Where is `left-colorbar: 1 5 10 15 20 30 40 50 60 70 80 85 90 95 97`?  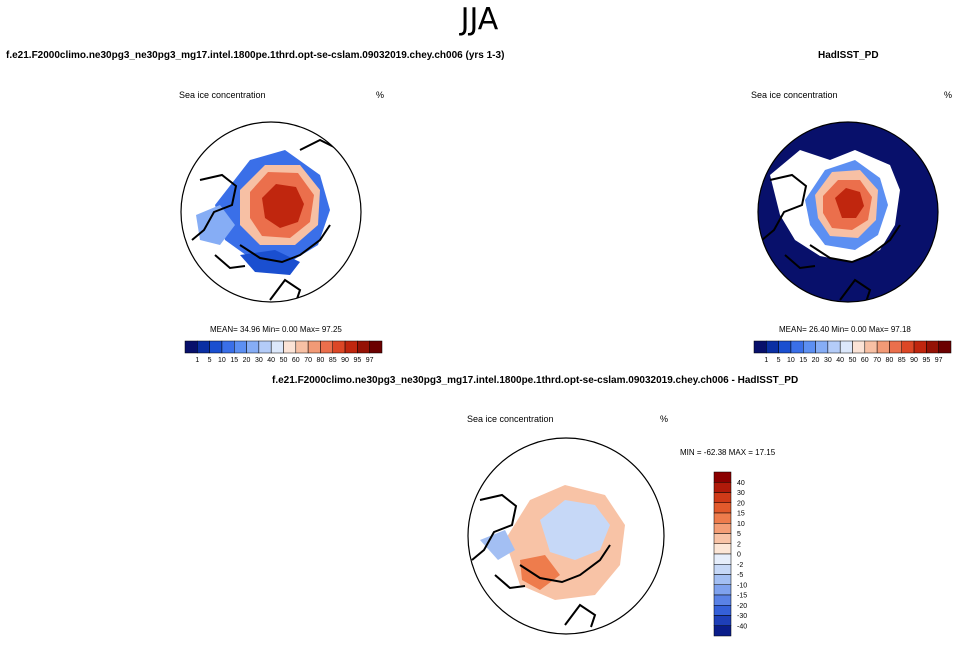 left-colorbar: 1 5 10 15 20 30 40 50 60 70 80 85 90 95 97 is located at coordinates (283, 352).